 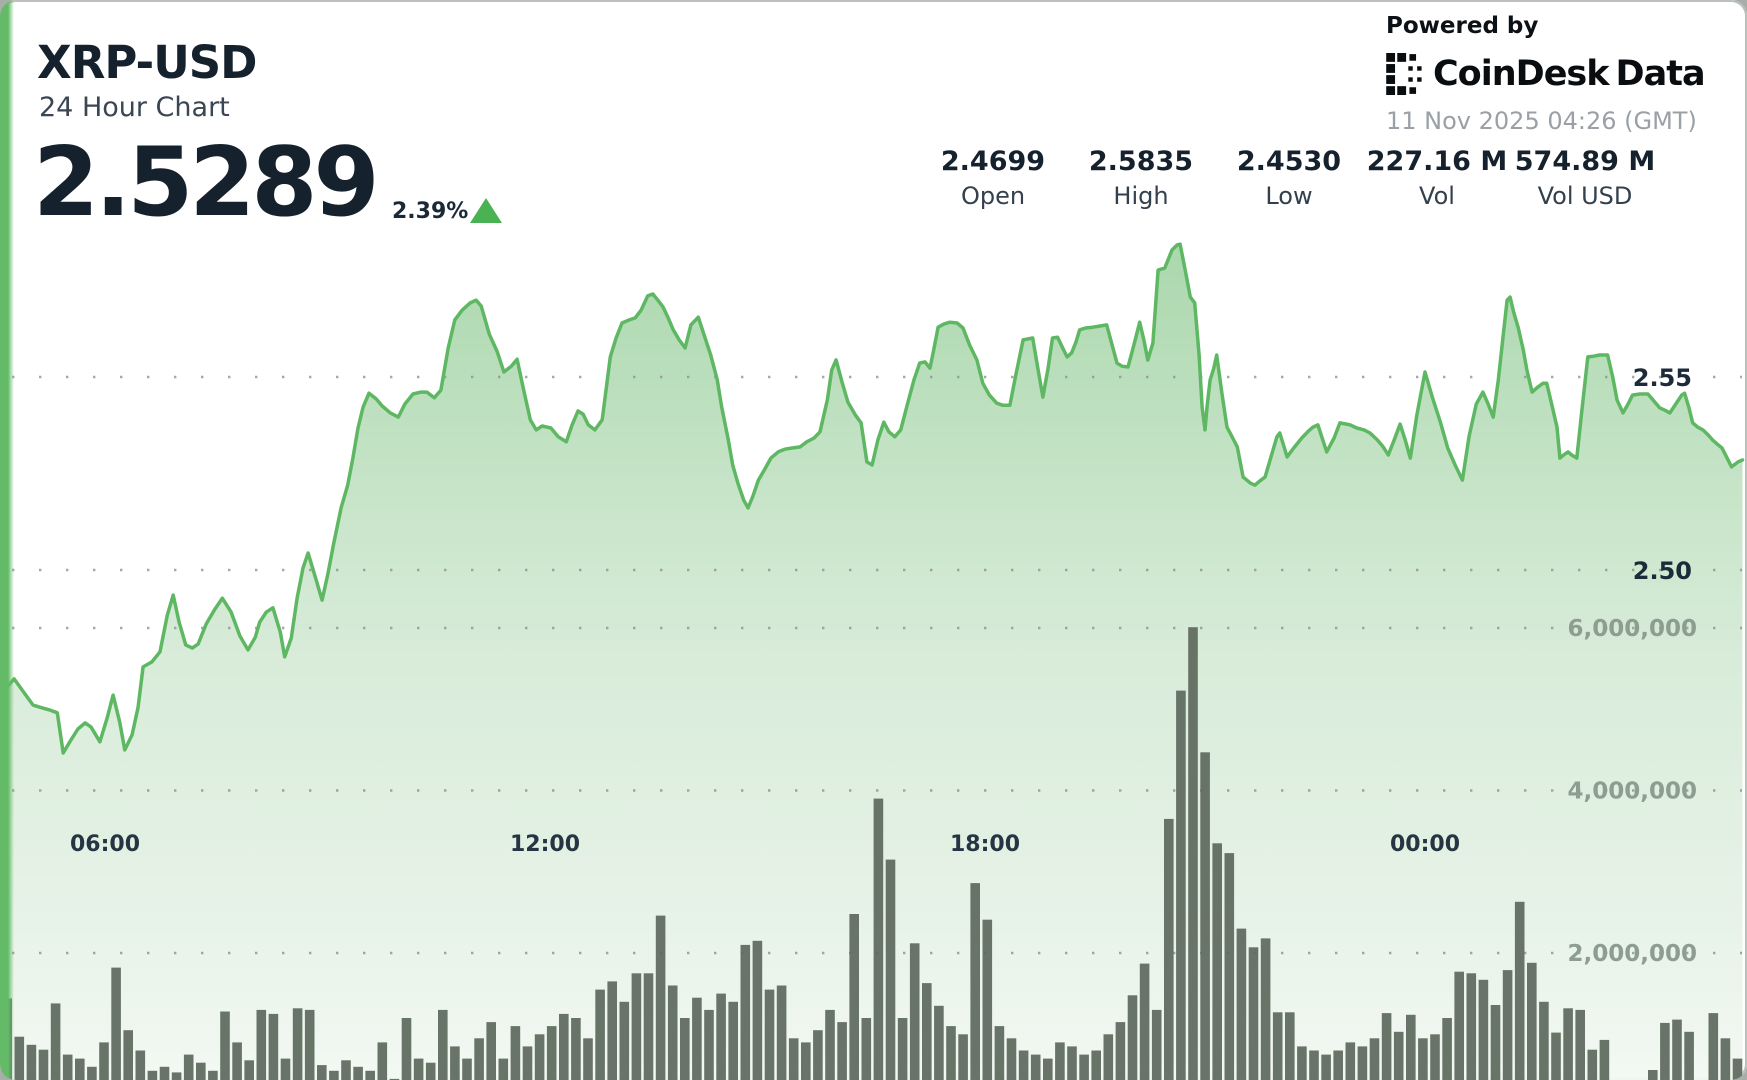 What do you see at coordinates (1521, 74) in the screenshot?
I see `coindesk-wordmark: CoinDesk` at bounding box center [1521, 74].